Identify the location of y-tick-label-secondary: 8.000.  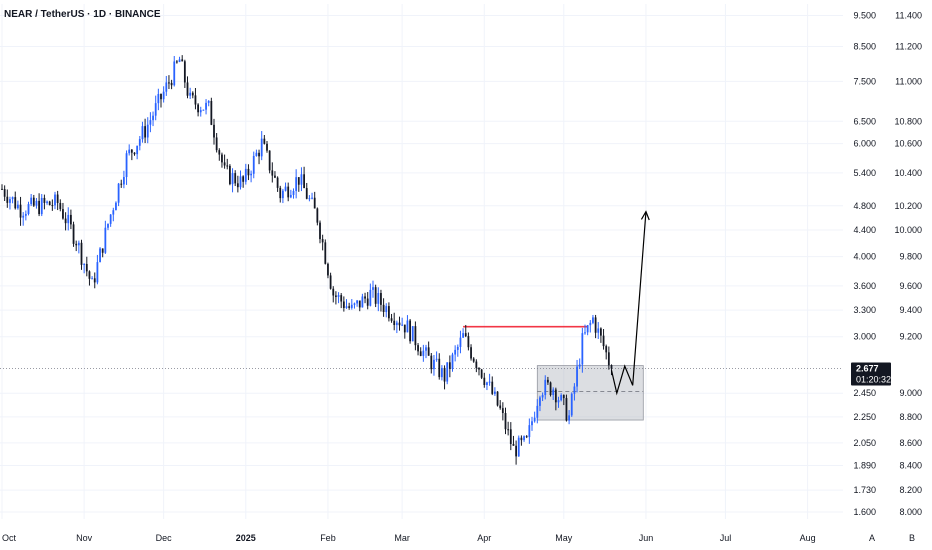
(910, 512).